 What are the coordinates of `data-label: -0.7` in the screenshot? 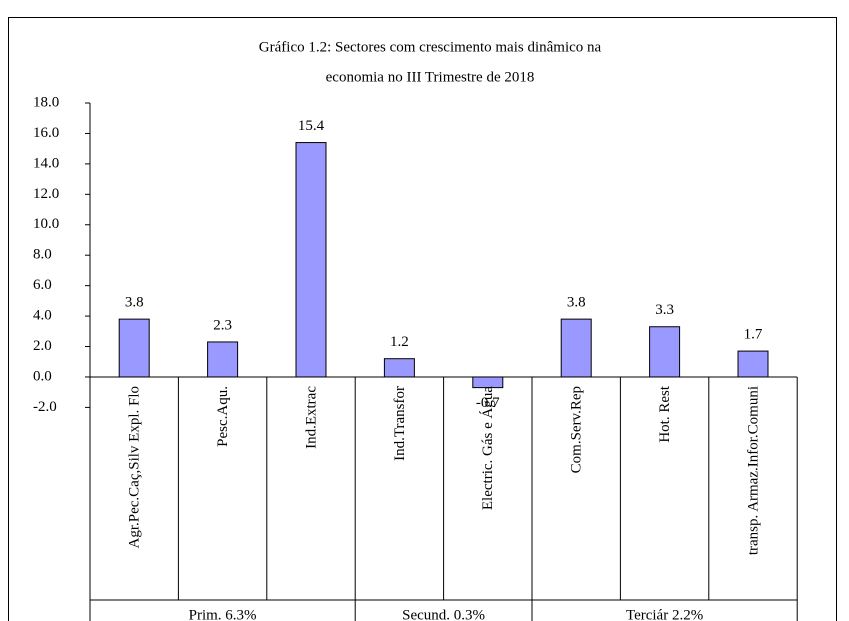 It's located at (488, 403).